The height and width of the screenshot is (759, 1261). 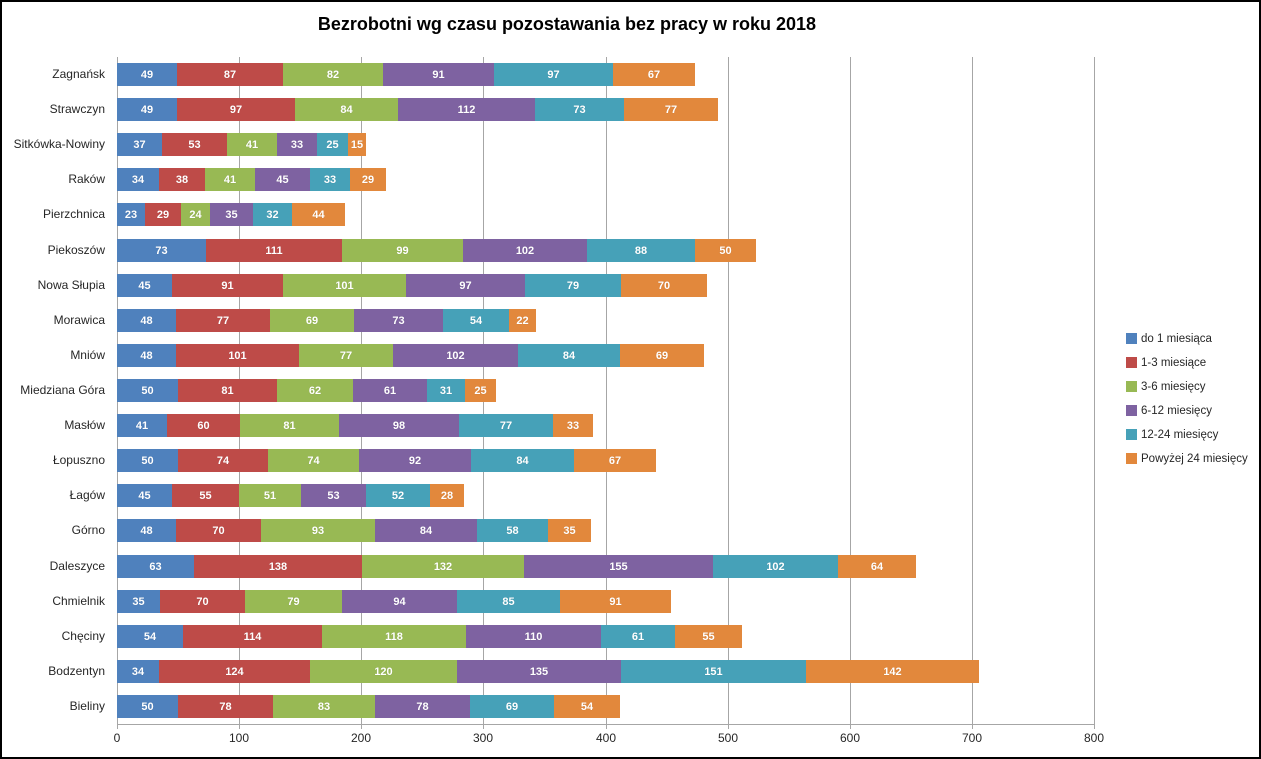 I want to click on value-label: 67, so click(x=615, y=460).